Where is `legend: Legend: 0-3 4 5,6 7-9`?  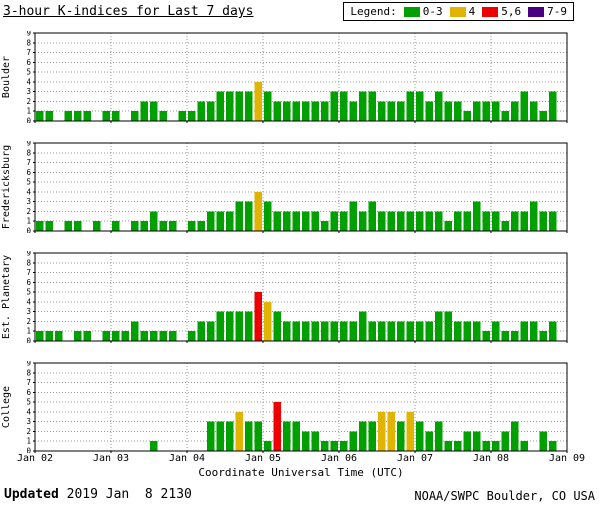 legend: Legend: 0-3 4 5,6 7-9 is located at coordinates (458, 11).